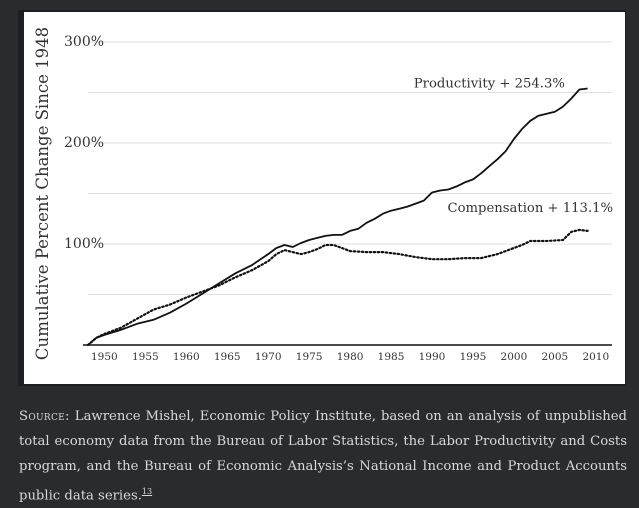  Describe the element at coordinates (432, 357) in the screenshot. I see `x-tick-label: 1990` at that location.